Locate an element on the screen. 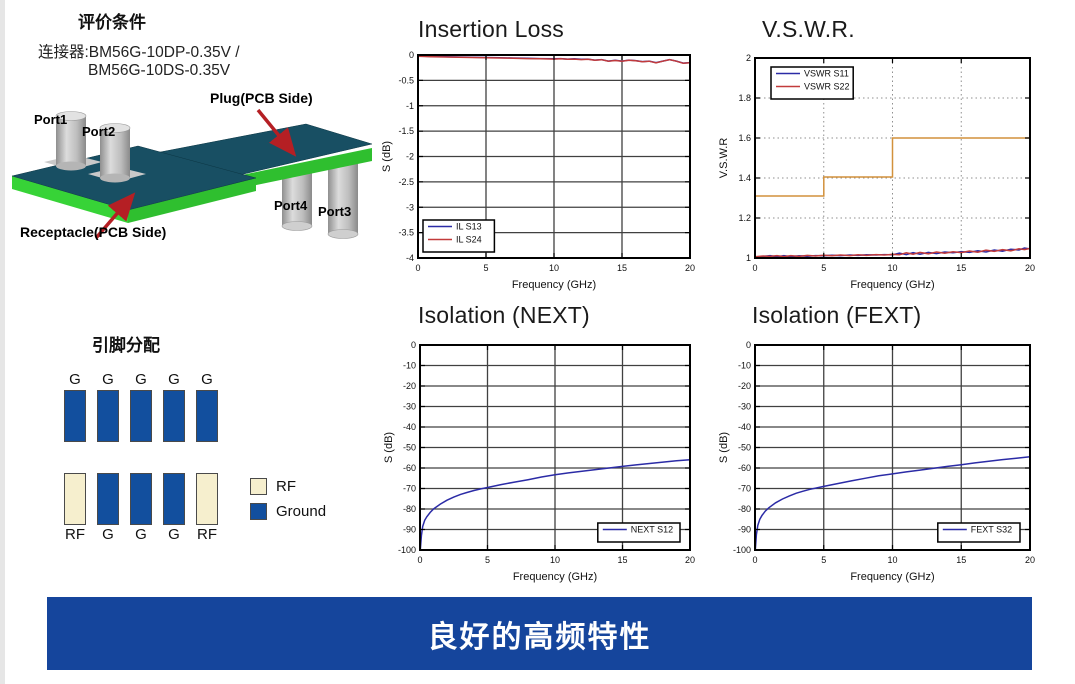 This screenshot has height=684, width=1075. legend-label: VSWR S22 is located at coordinates (827, 87).